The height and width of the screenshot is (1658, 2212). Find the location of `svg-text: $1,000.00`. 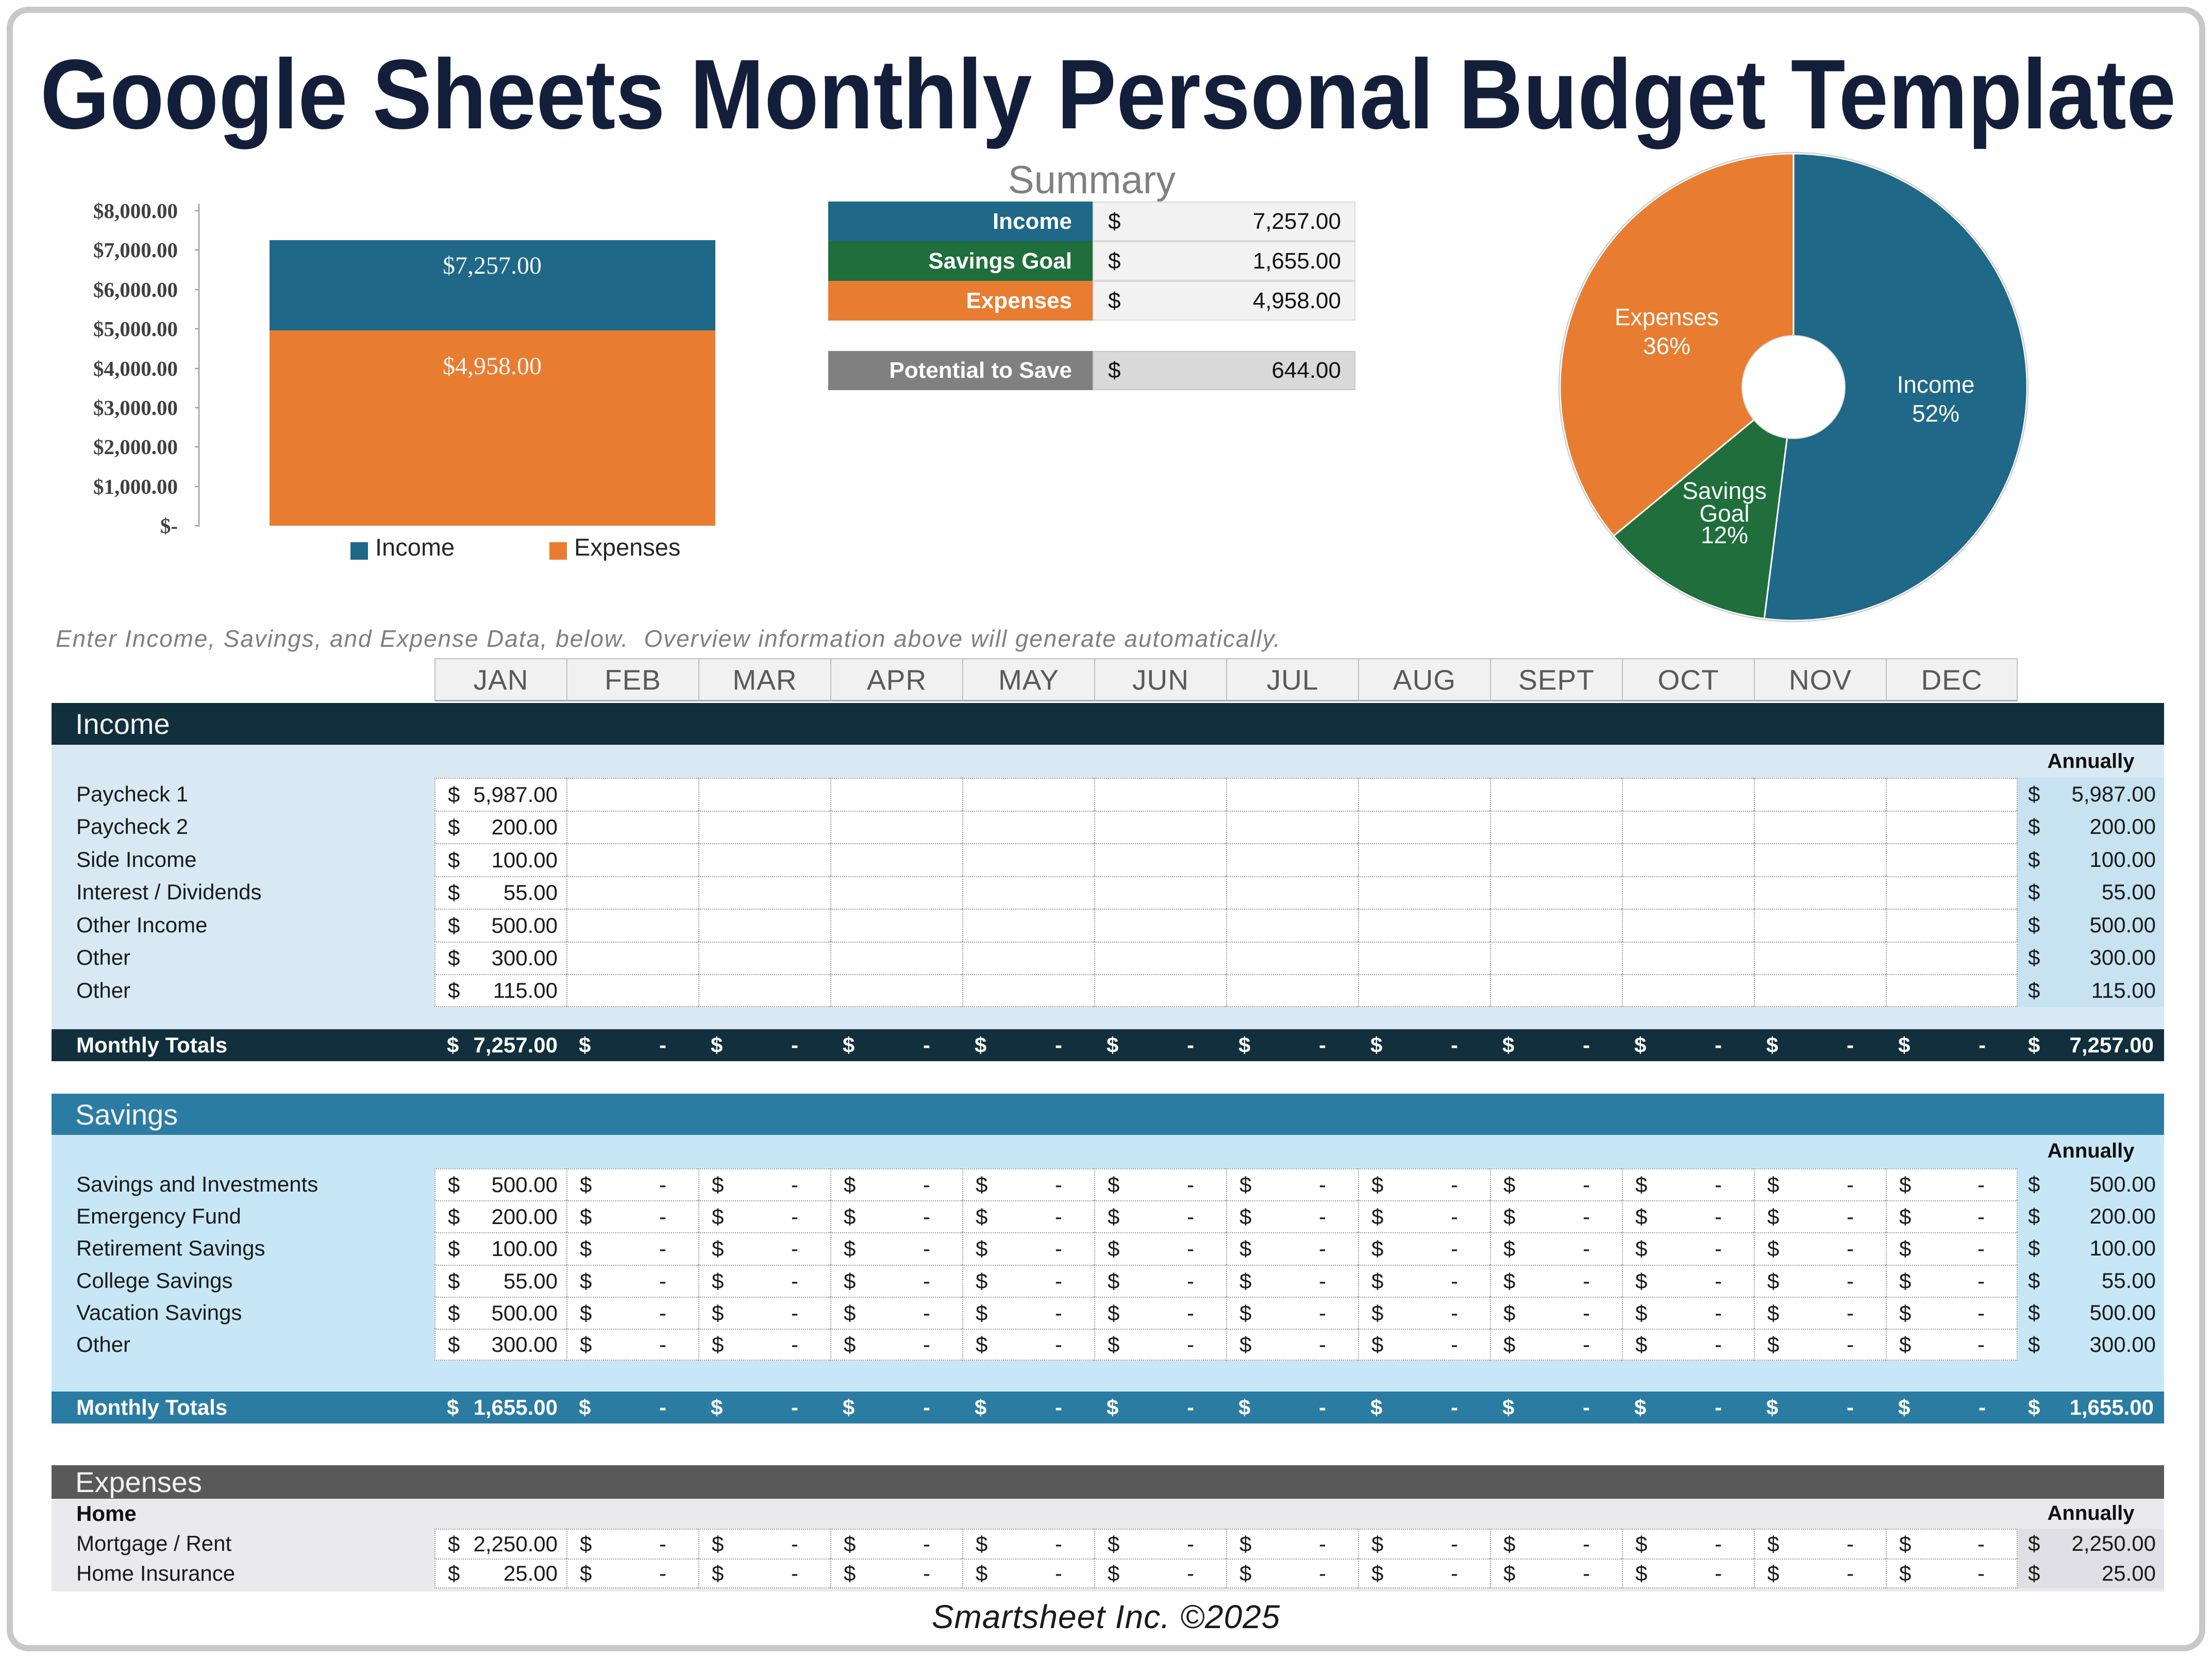

svg-text: $1,000.00 is located at coordinates (135, 487).